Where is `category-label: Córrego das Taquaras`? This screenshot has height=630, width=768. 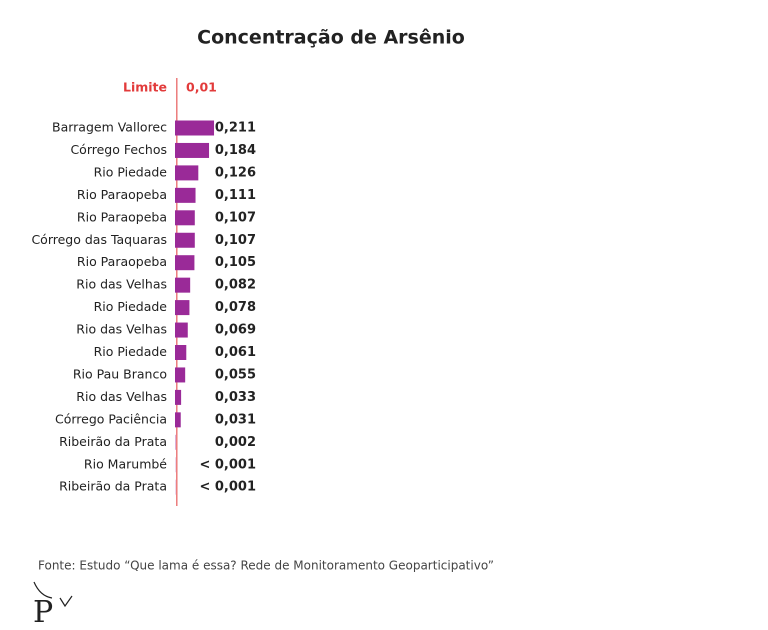 category-label: Córrego das Taquaras is located at coordinates (99, 239).